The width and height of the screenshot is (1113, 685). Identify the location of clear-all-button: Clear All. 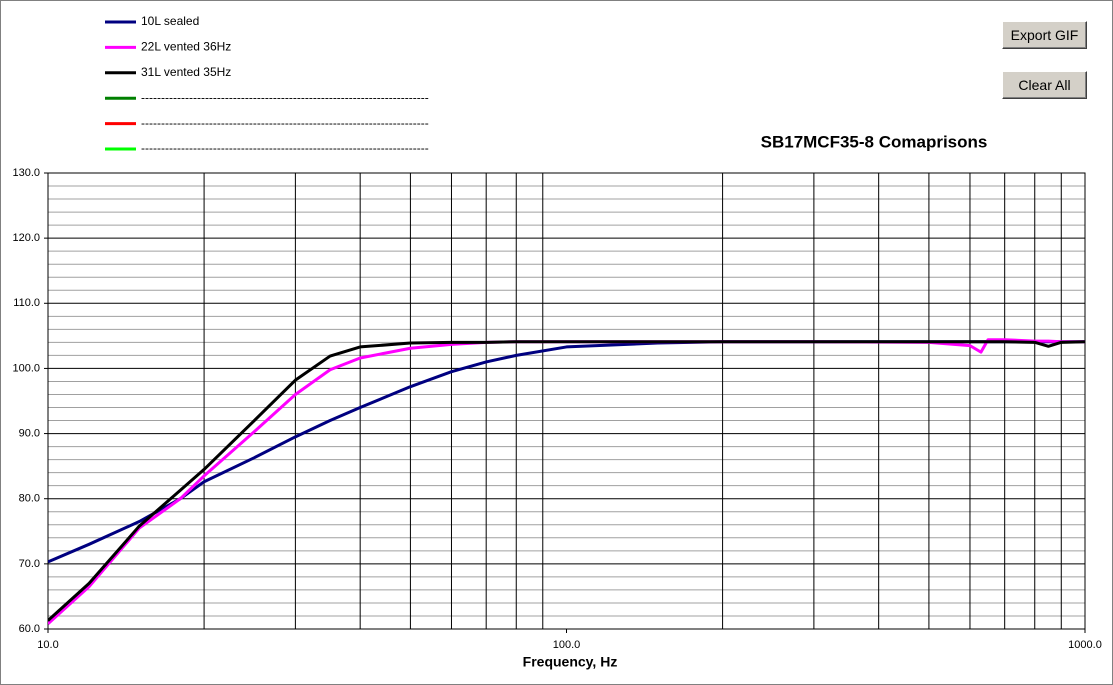
(1044, 85).